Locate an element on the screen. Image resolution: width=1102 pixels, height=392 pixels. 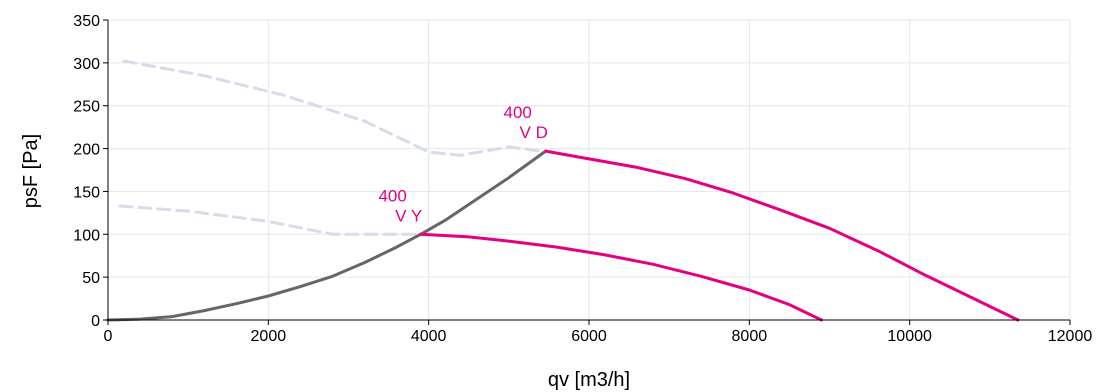
x-tick-label: 4000 is located at coordinates (429, 336).